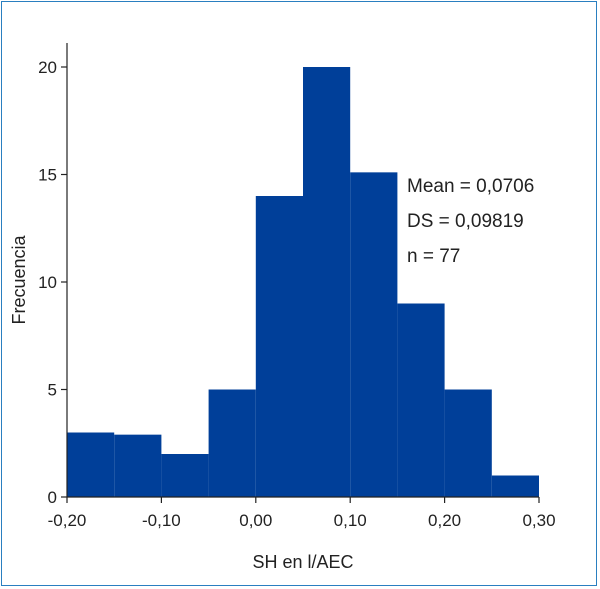 The width and height of the screenshot is (600, 589). What do you see at coordinates (47, 67) in the screenshot?
I see `y-tick-label: 20` at bounding box center [47, 67].